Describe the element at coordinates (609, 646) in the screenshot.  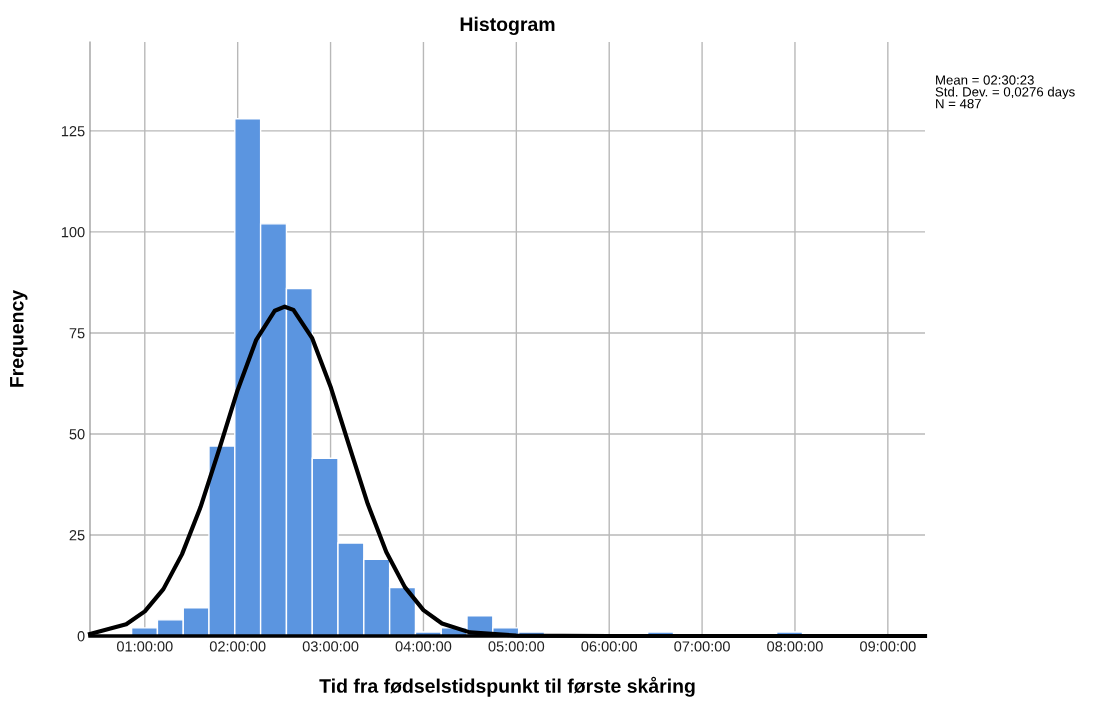
I see `x-tick-label: 06:00:00` at that location.